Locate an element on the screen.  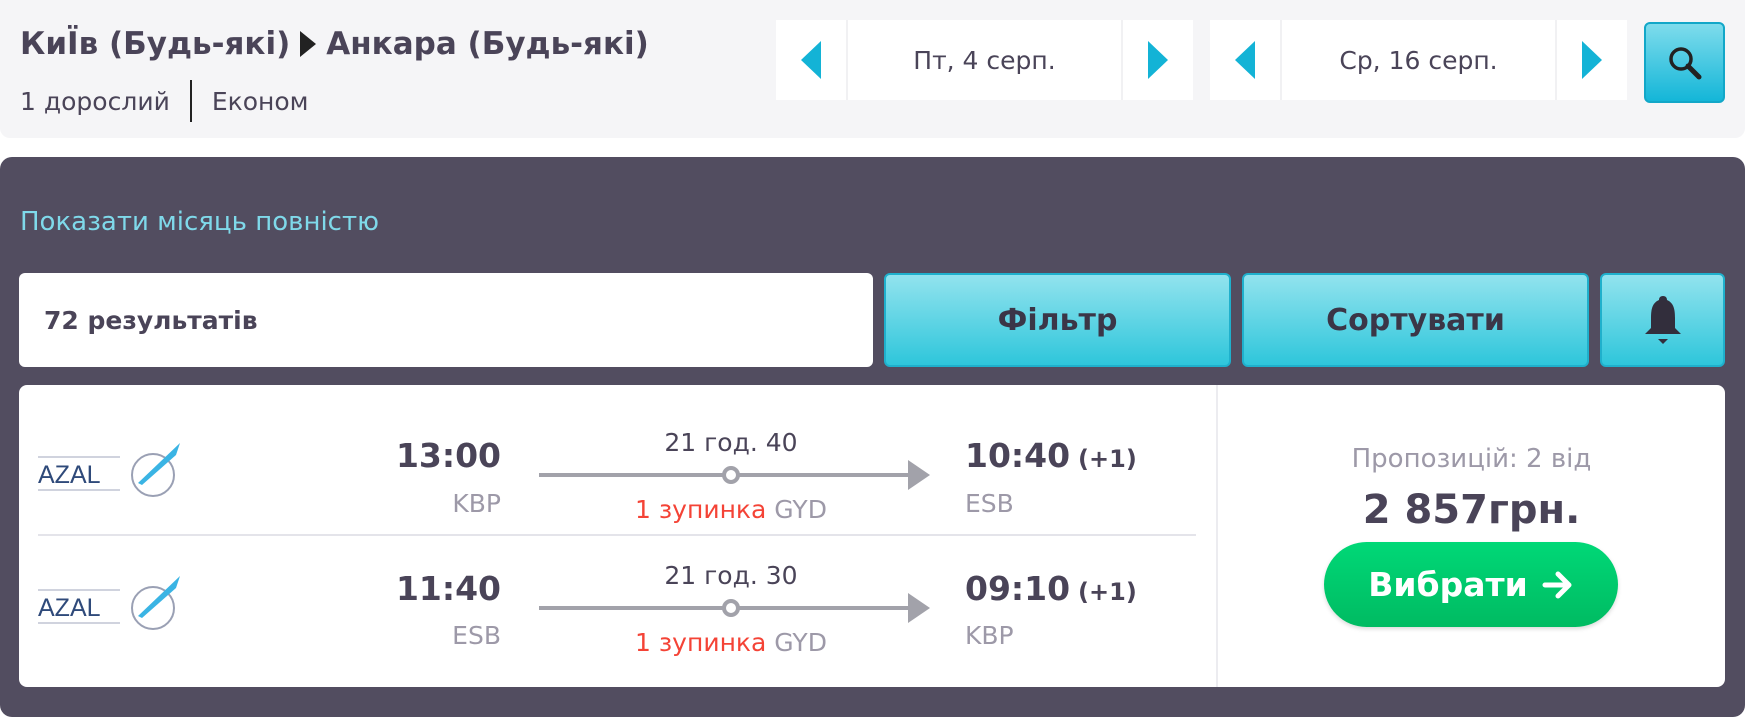
origin: КиЇв (Будь-які) is located at coordinates (155, 44).